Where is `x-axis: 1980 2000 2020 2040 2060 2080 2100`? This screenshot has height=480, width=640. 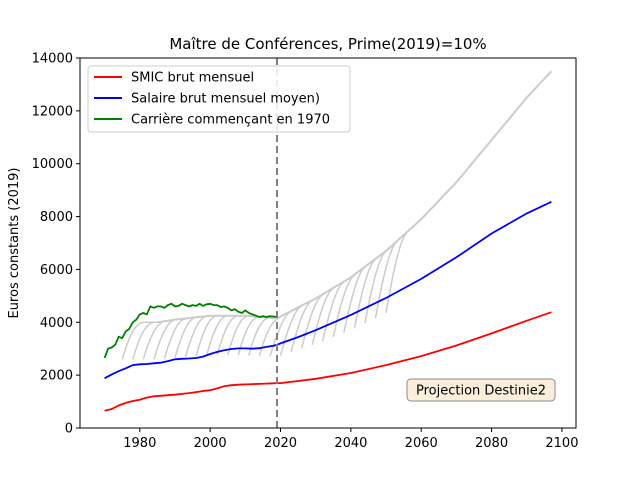 x-axis: 1980 2000 2020 2040 2060 2080 2100 is located at coordinates (350, 439).